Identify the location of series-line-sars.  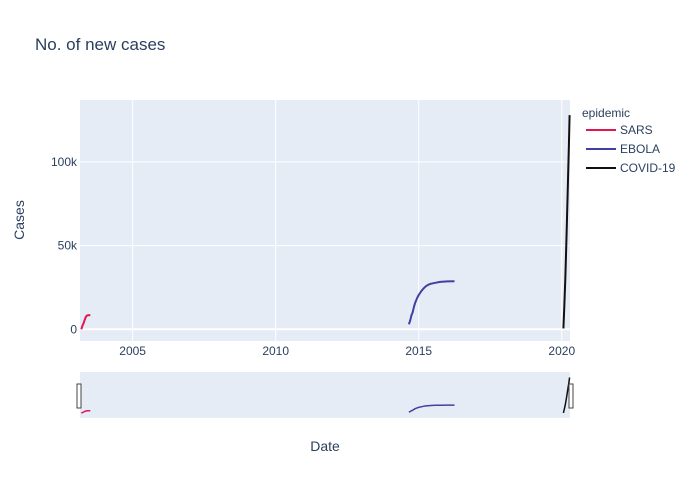
(85, 322).